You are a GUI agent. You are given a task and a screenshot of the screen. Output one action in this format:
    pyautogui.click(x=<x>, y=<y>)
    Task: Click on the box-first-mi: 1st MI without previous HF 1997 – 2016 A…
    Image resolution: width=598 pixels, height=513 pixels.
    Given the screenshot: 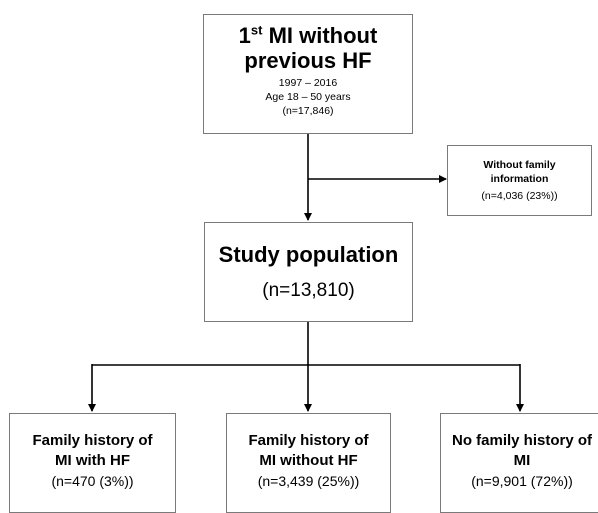 What is the action you would take?
    pyautogui.click(x=308, y=74)
    